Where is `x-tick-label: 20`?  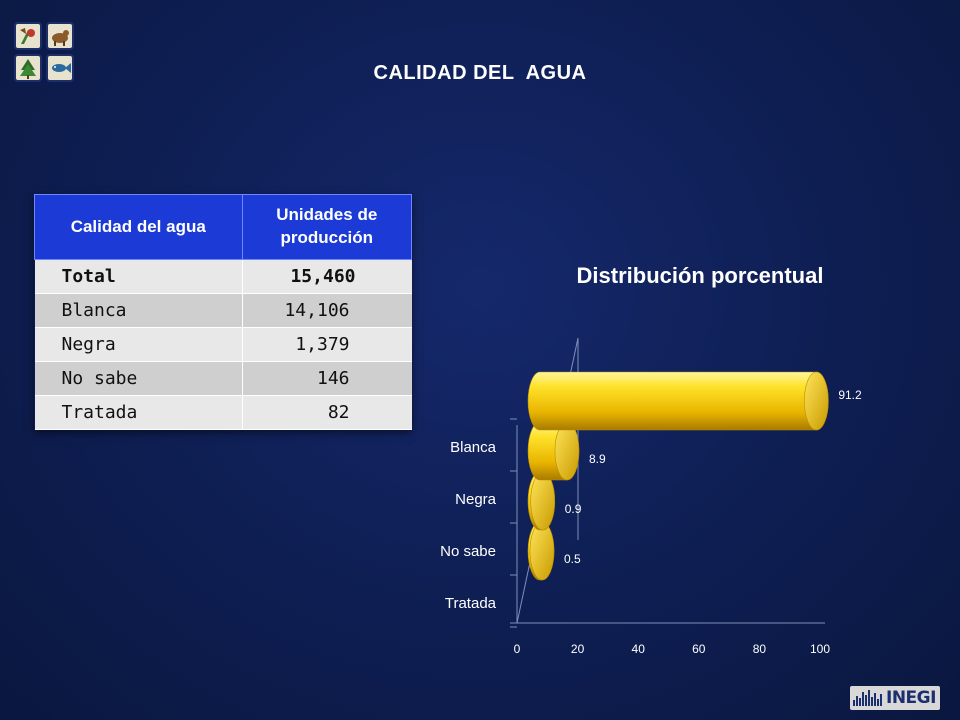 x-tick-label: 20 is located at coordinates (578, 649).